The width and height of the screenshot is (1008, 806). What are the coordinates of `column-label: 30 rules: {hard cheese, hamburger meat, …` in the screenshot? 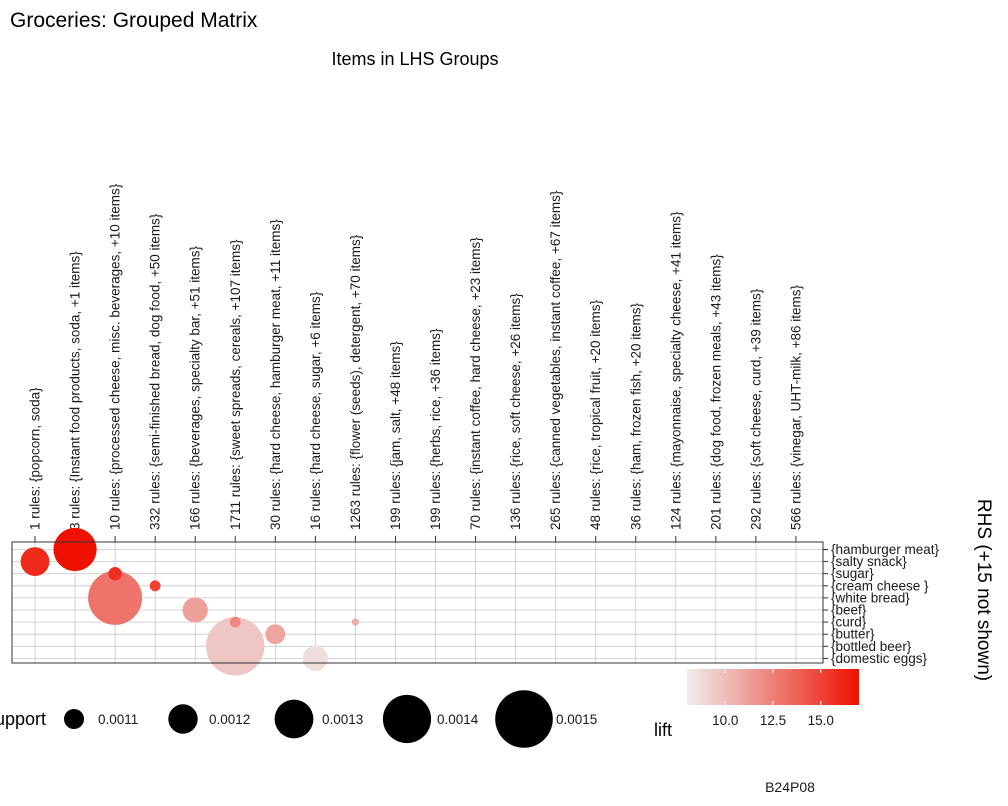 It's located at (275, 374).